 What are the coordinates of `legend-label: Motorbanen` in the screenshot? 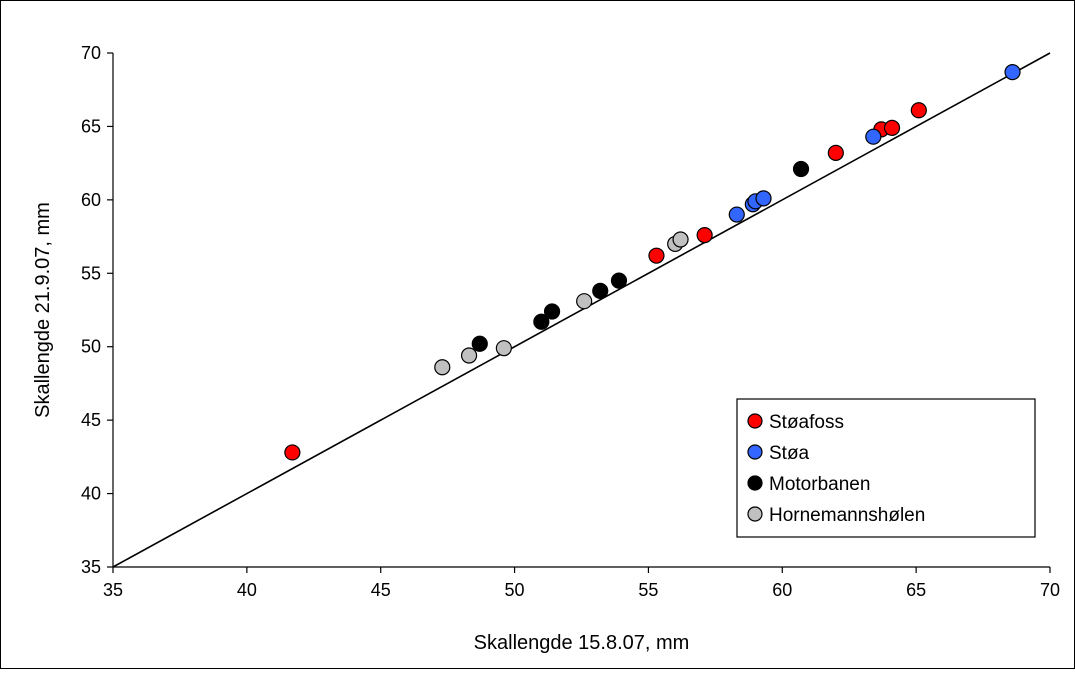 It's located at (819, 484).